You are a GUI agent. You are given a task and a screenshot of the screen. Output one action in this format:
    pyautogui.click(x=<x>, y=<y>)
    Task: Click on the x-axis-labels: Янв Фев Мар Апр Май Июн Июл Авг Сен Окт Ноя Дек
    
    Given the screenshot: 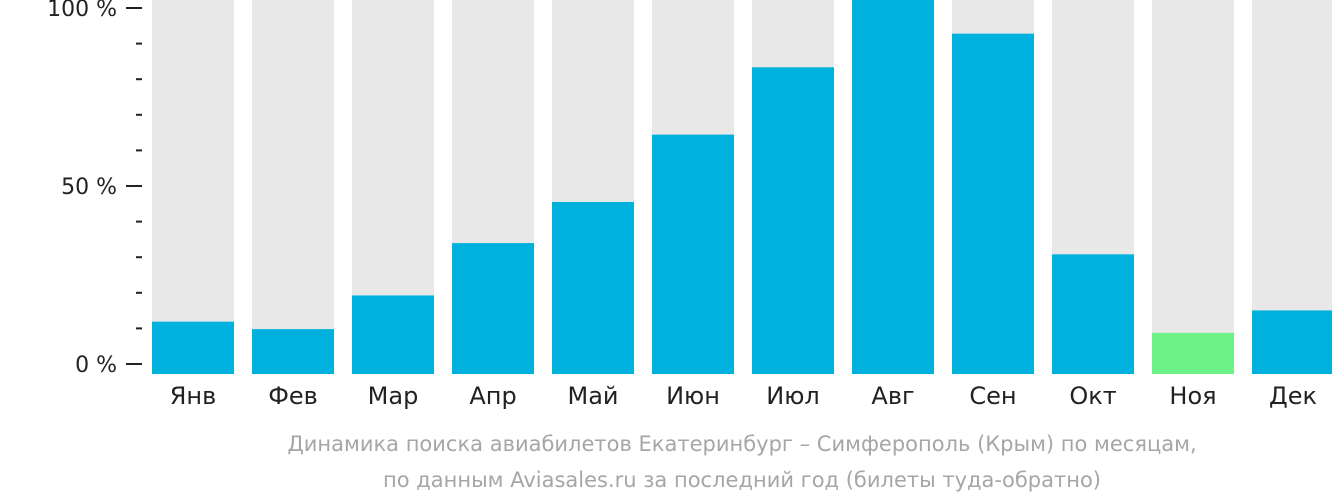 What is the action you would take?
    pyautogui.click(x=743, y=396)
    